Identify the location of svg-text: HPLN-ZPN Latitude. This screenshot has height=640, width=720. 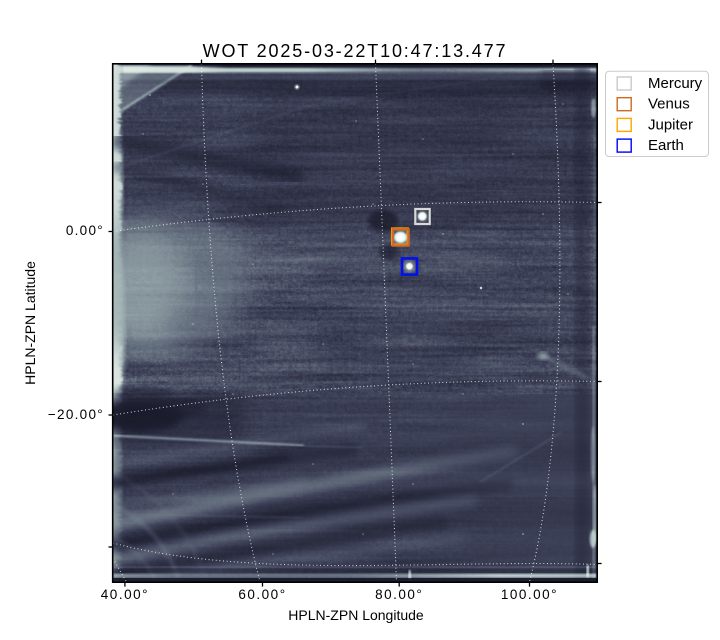
(30, 323).